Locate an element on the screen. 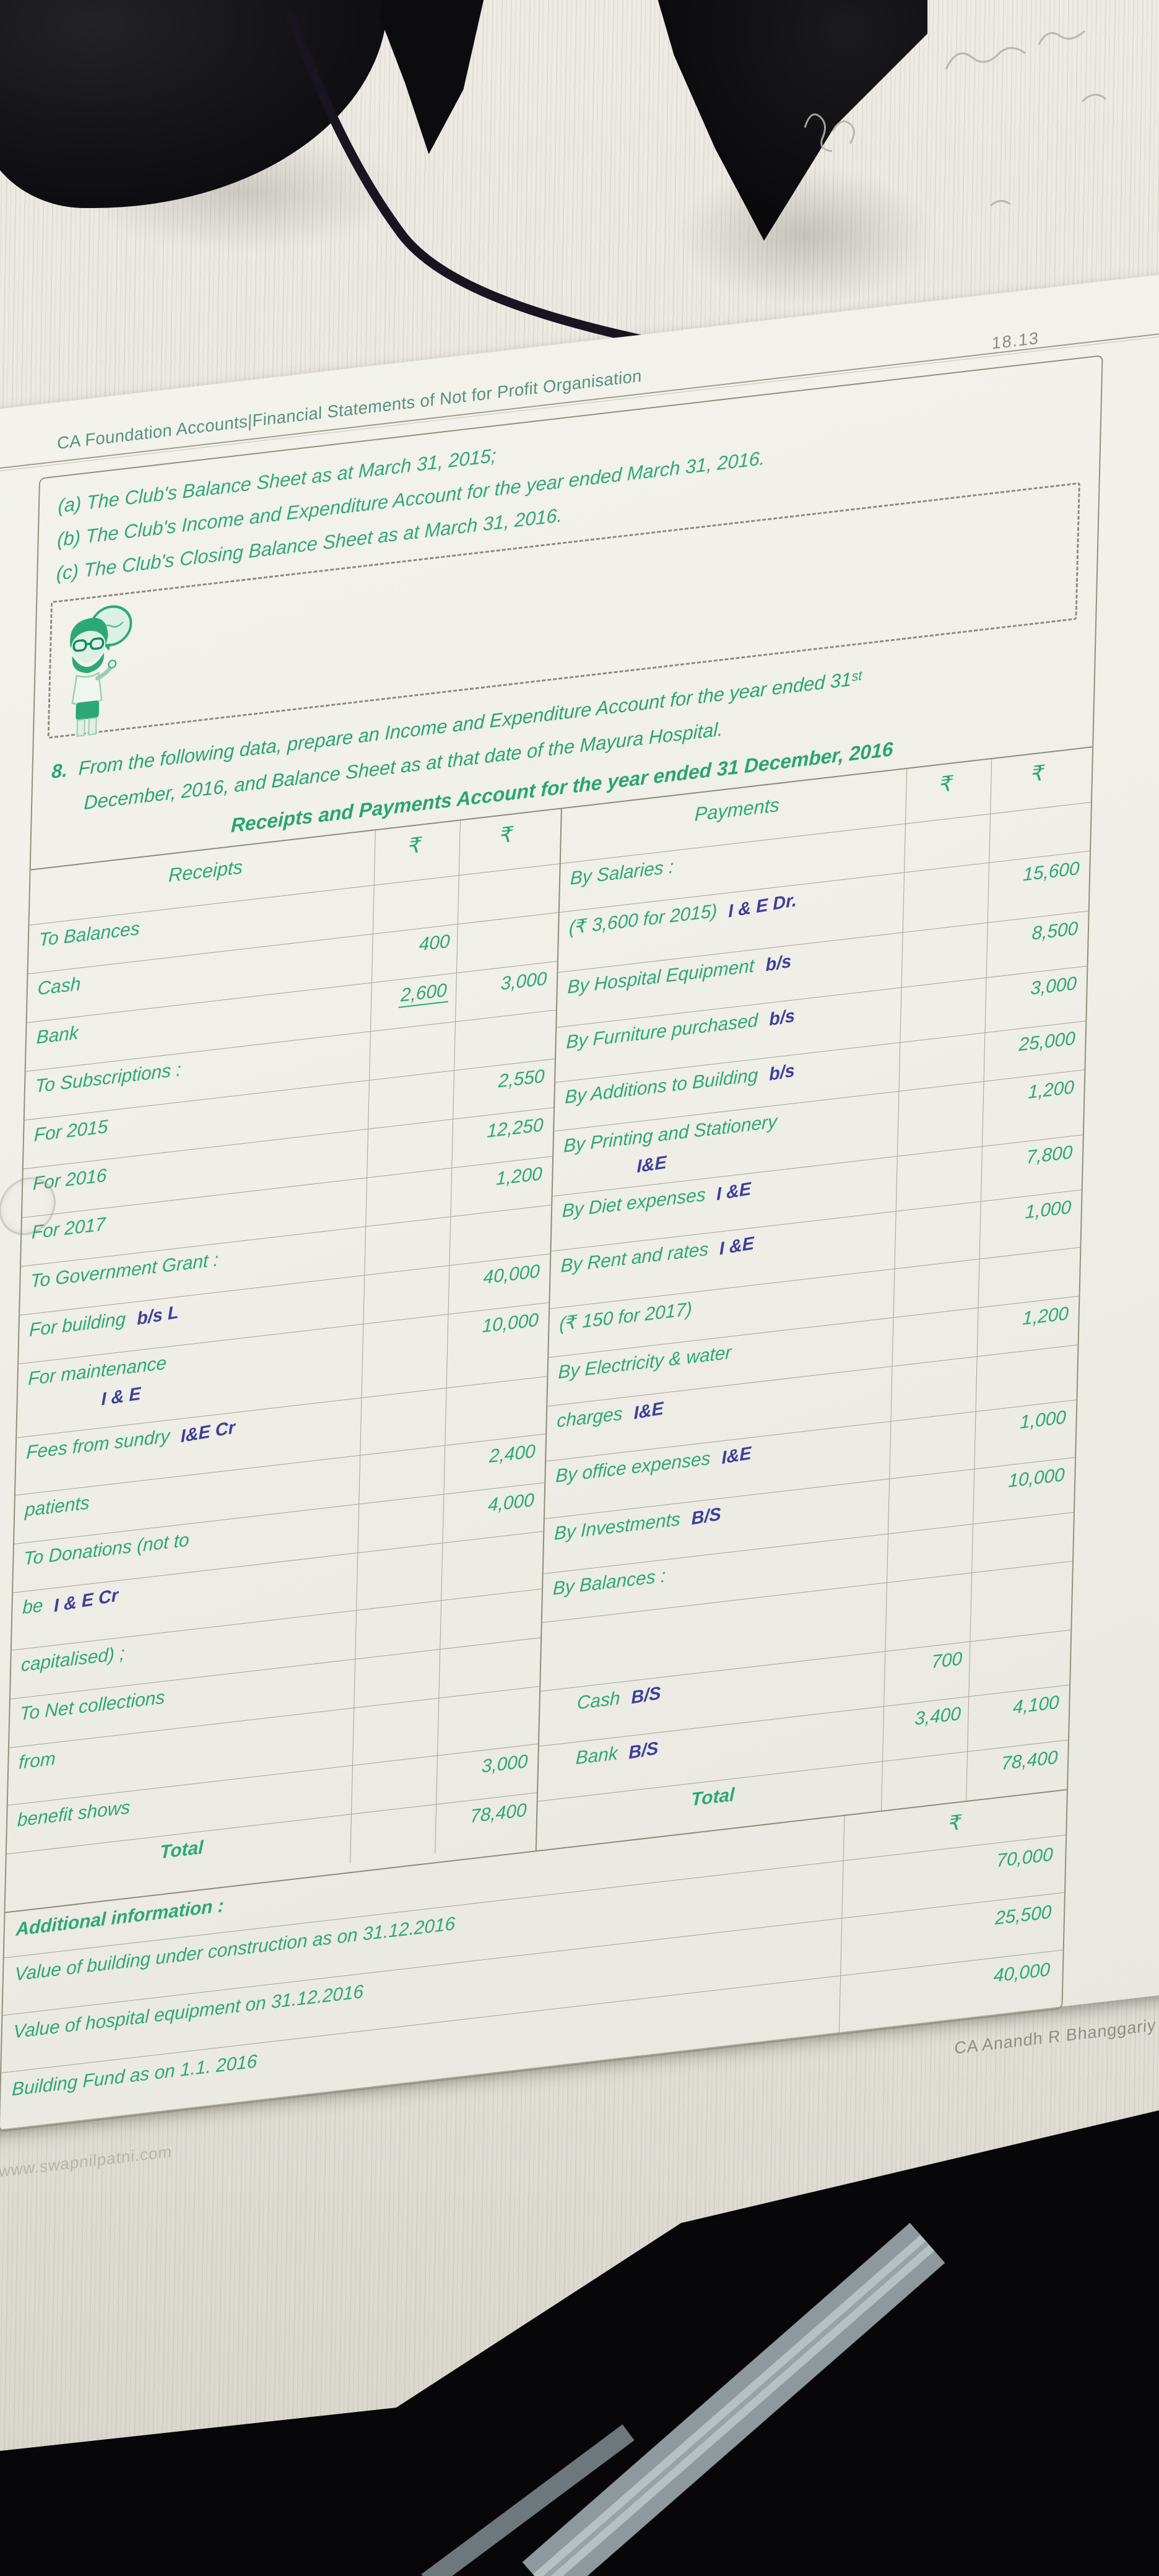 Image resolution: width=1159 pixels, height=2576 pixels. bag-strap-icon is located at coordinates (683, 2399).